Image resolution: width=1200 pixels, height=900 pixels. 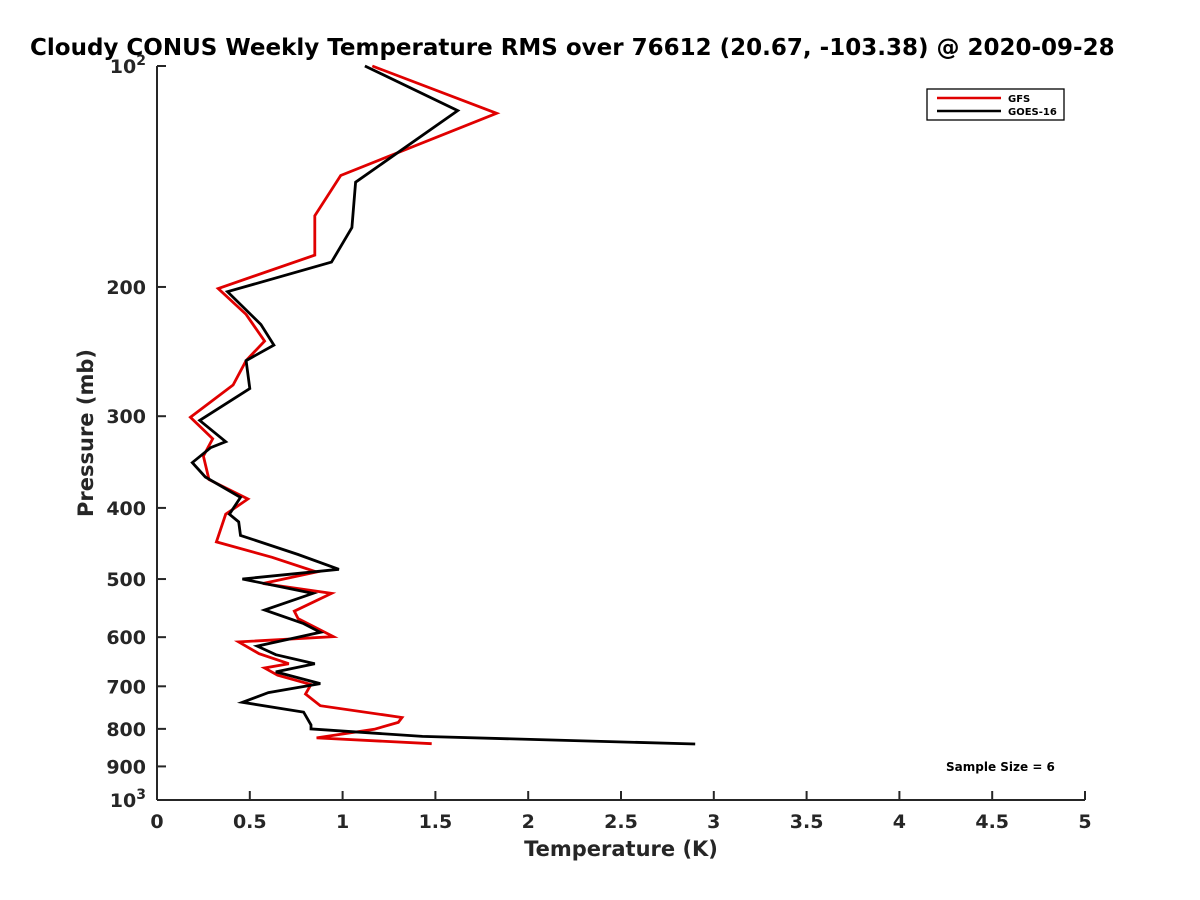 I want to click on y-tick-label: 200, so click(x=126, y=288).